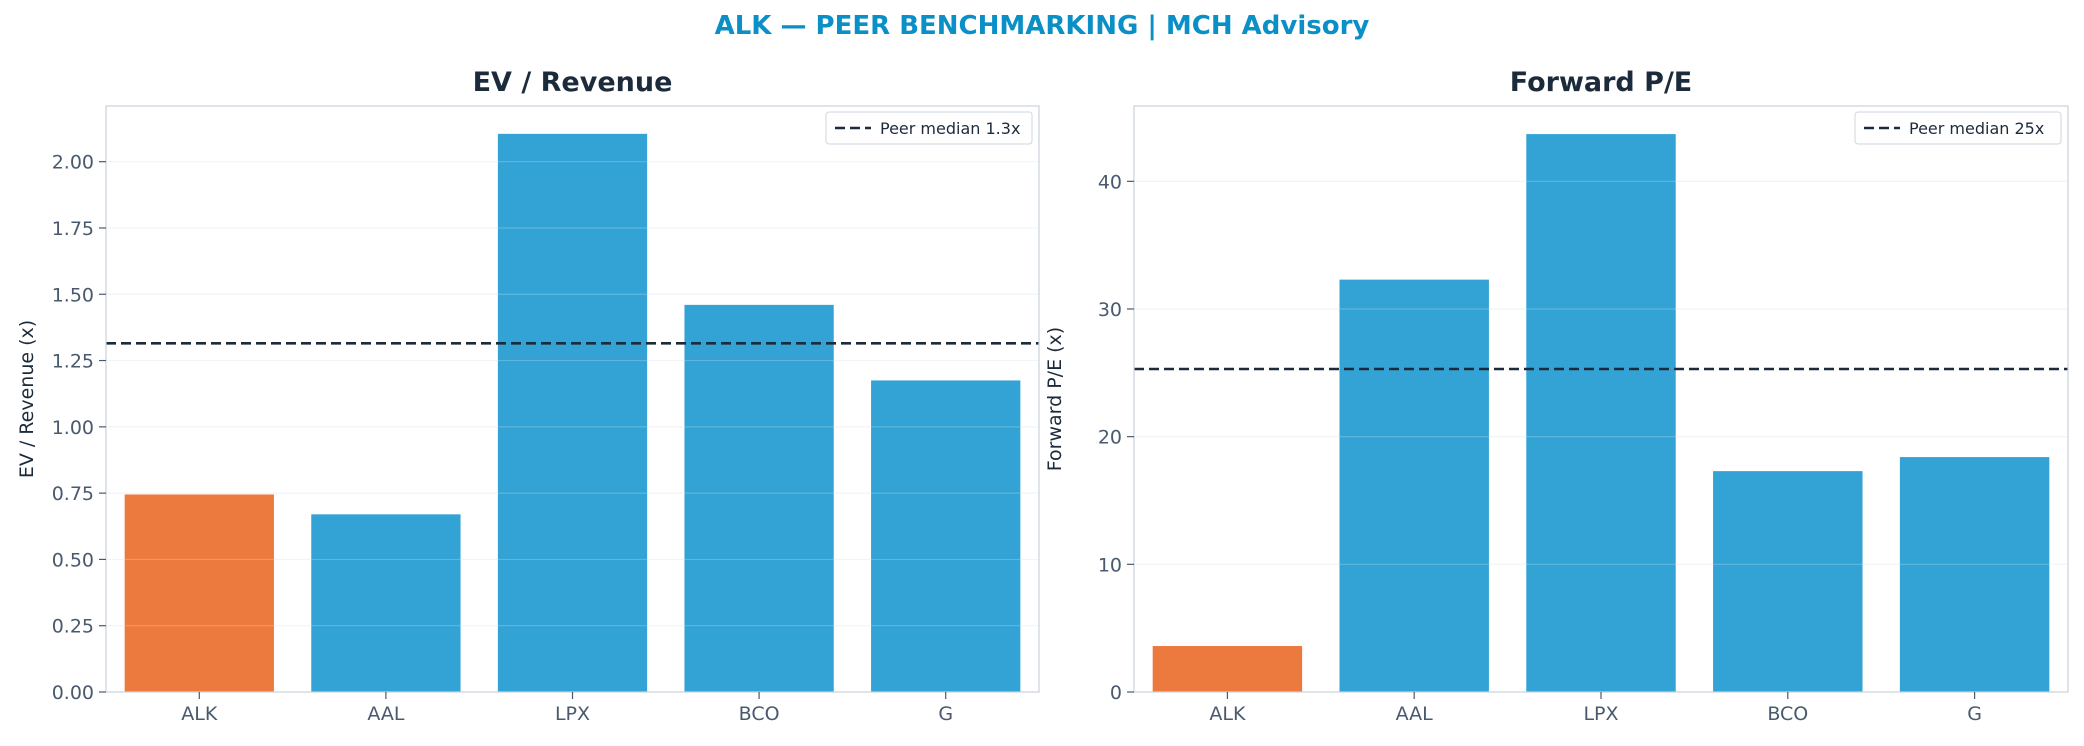 This screenshot has width=2084, height=746. What do you see at coordinates (1055, 399) in the screenshot?
I see `y-axis-label: Forward P/E (x)` at bounding box center [1055, 399].